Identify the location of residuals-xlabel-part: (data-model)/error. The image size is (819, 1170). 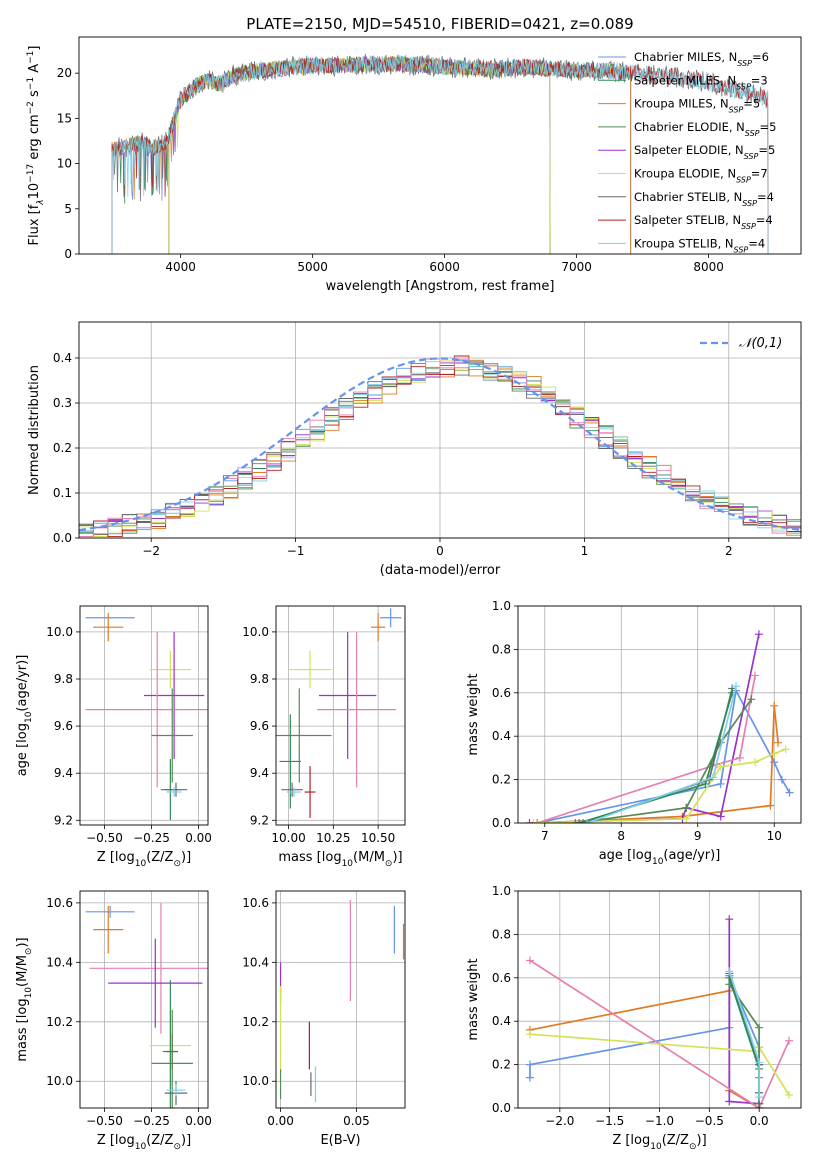
(440, 570).